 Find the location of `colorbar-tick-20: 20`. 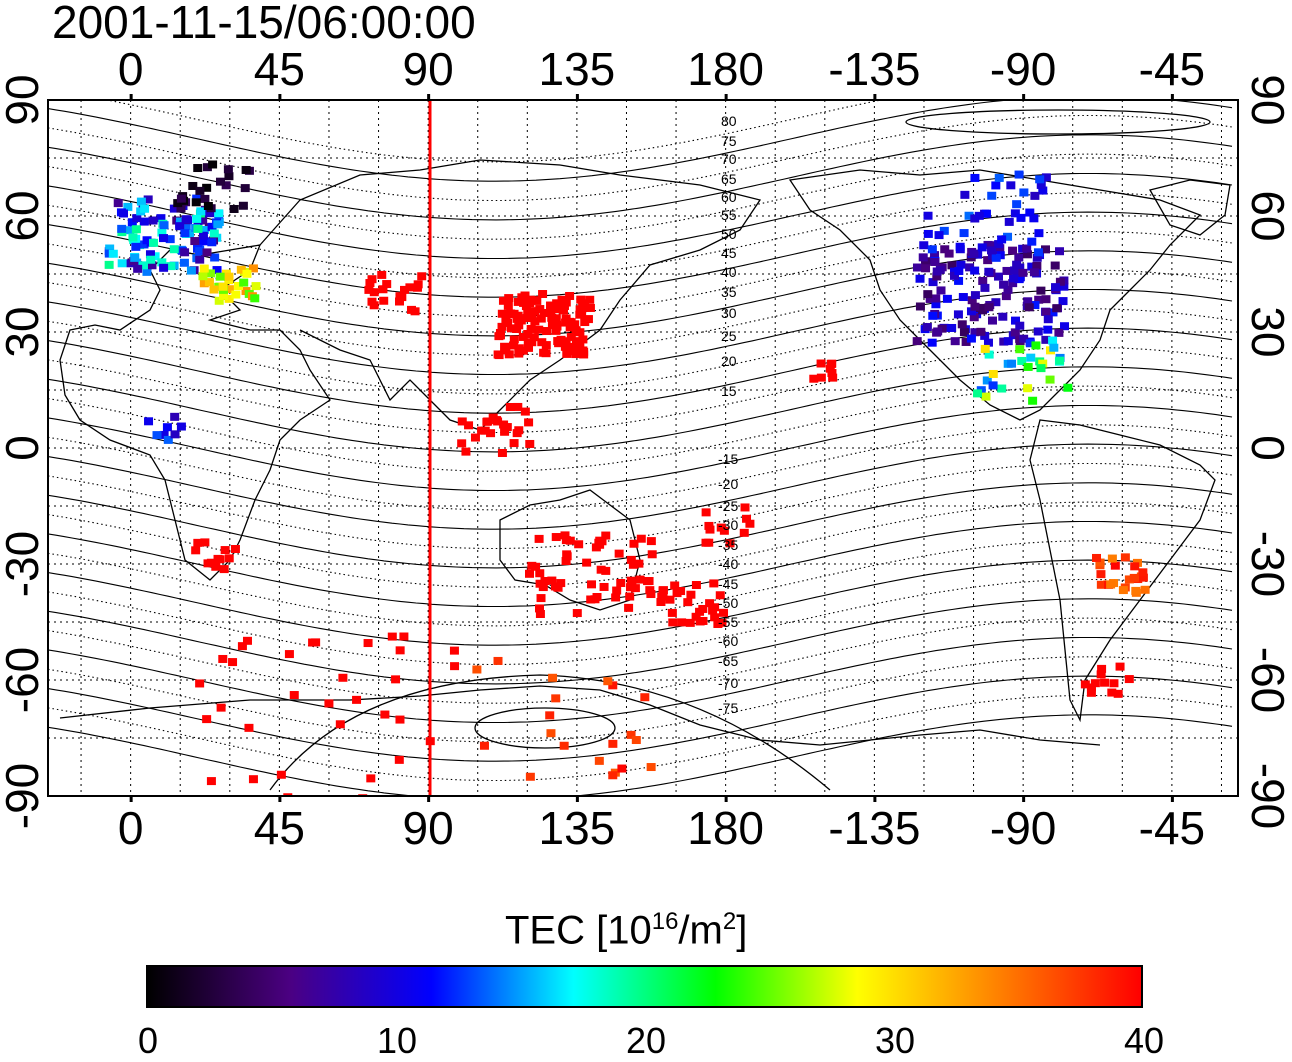

colorbar-tick-20: 20 is located at coordinates (646, 1040).